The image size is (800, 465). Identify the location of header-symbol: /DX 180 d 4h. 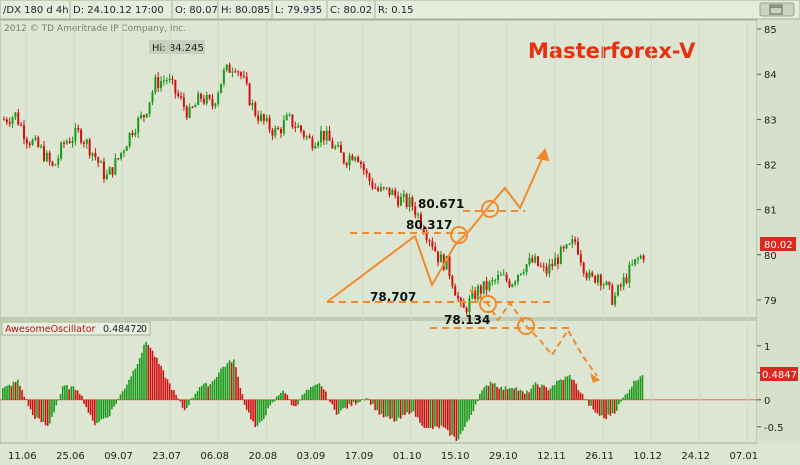
(36, 10).